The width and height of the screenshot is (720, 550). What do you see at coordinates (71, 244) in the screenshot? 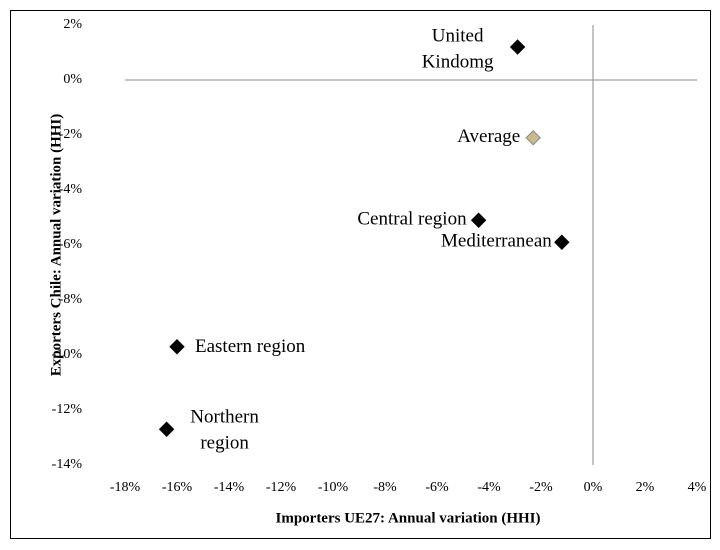
I see `y-tick-label: -6%` at bounding box center [71, 244].